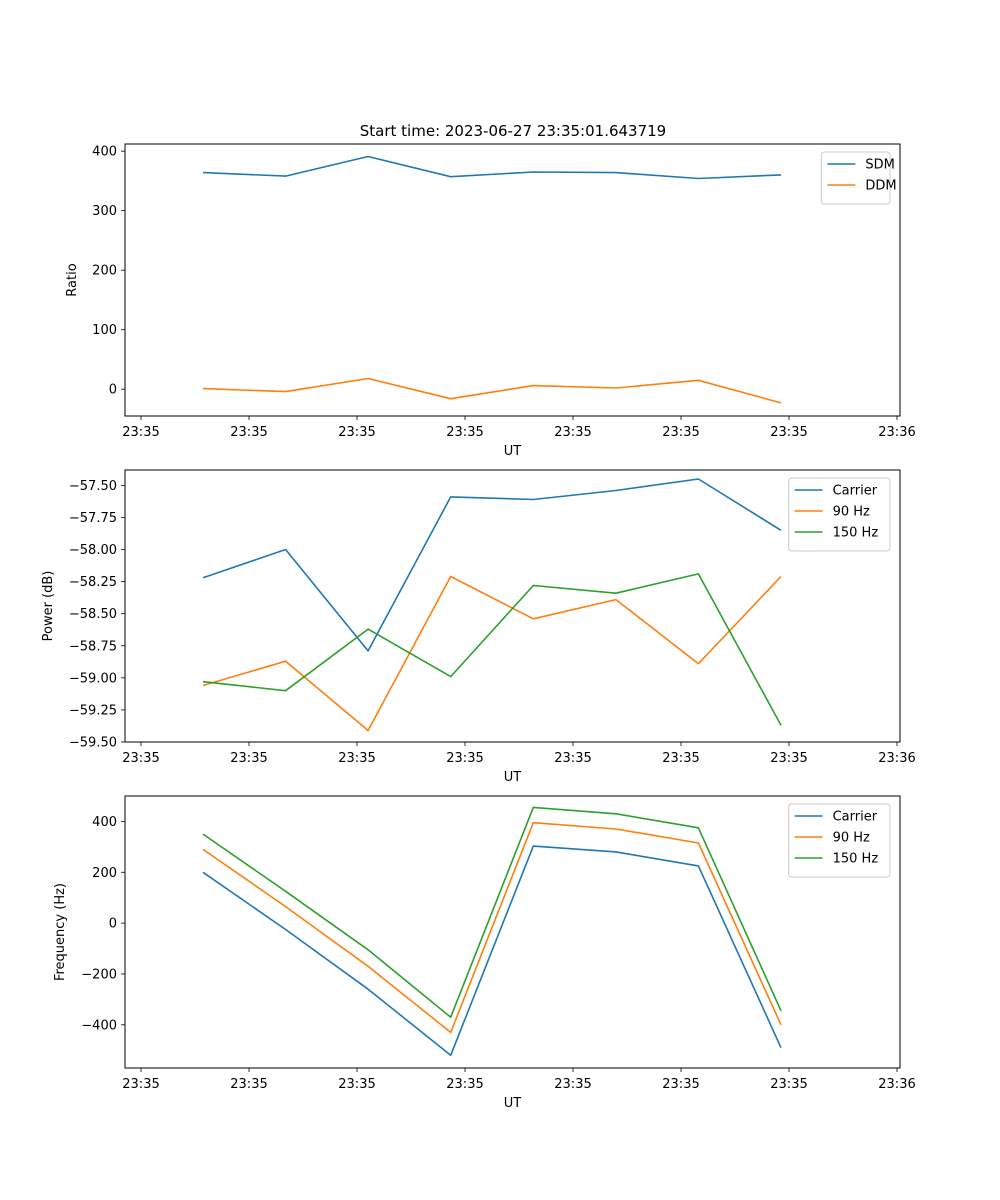  I want to click on legend: SDM DDM, so click(858, 178).